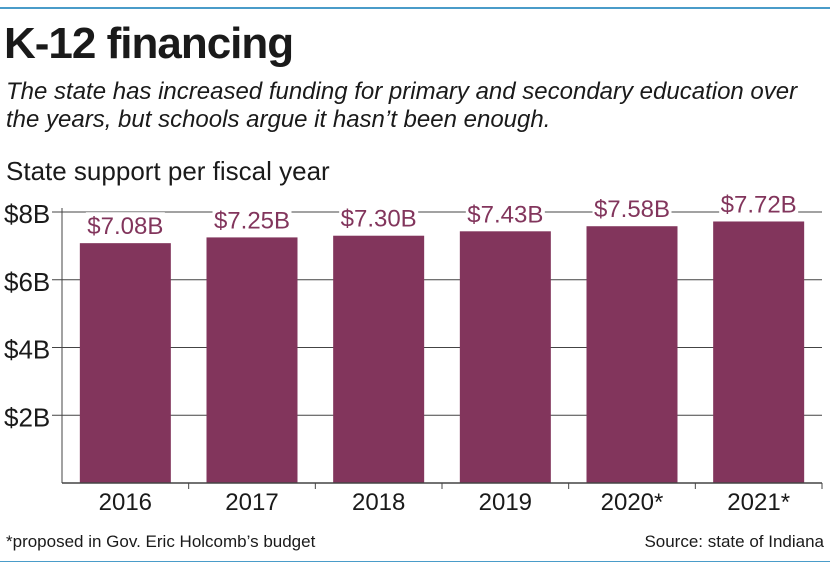 Image resolution: width=830 pixels, height=568 pixels. Describe the element at coordinates (251, 502) in the screenshot. I see `x-tick-label: 2017` at that location.